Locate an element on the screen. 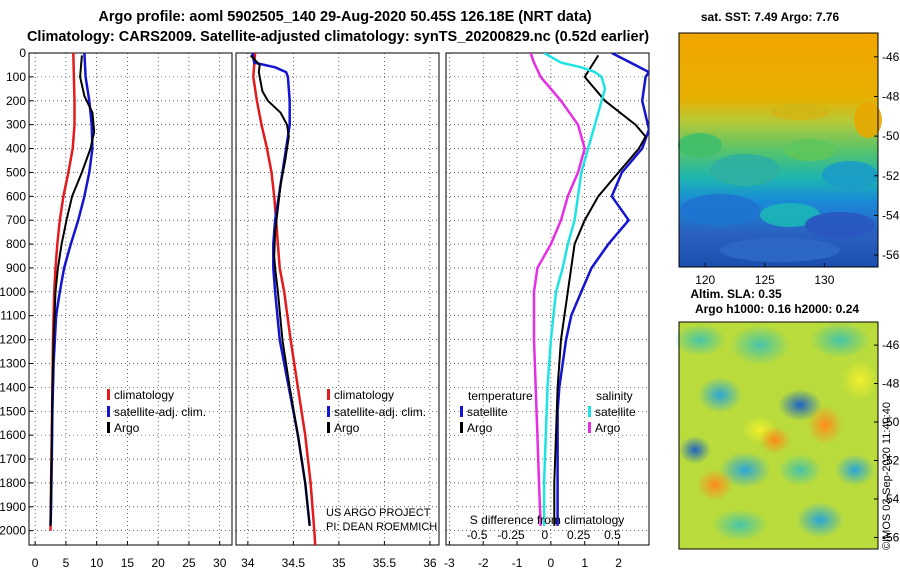 This screenshot has width=900, height=580. legend-s-satellite-swatch is located at coordinates (589, 411).